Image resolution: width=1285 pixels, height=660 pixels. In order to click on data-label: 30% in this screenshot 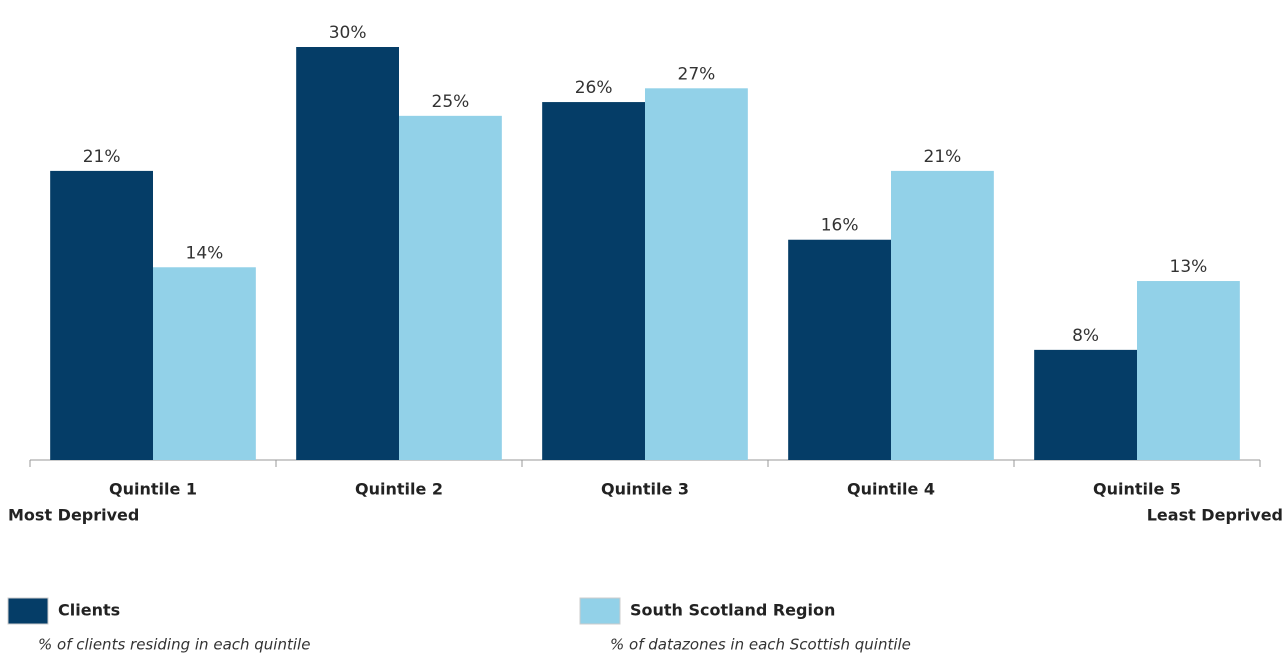, I will do `click(348, 33)`.